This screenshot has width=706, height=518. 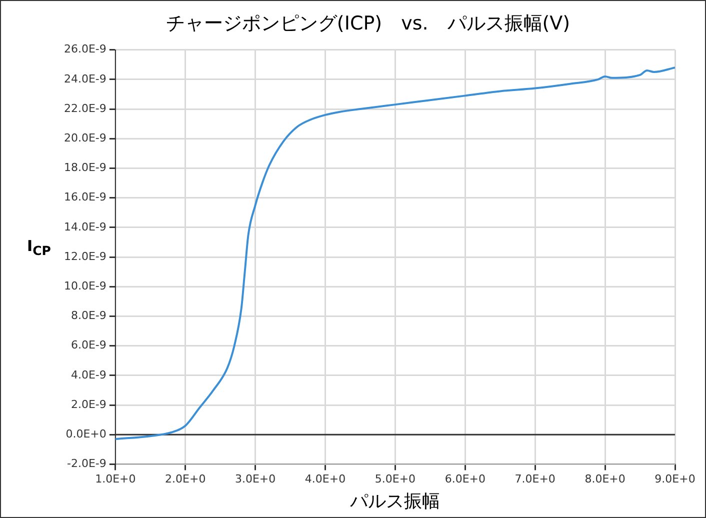 I want to click on x-tick-label: 8.0E+0, so click(x=605, y=479).